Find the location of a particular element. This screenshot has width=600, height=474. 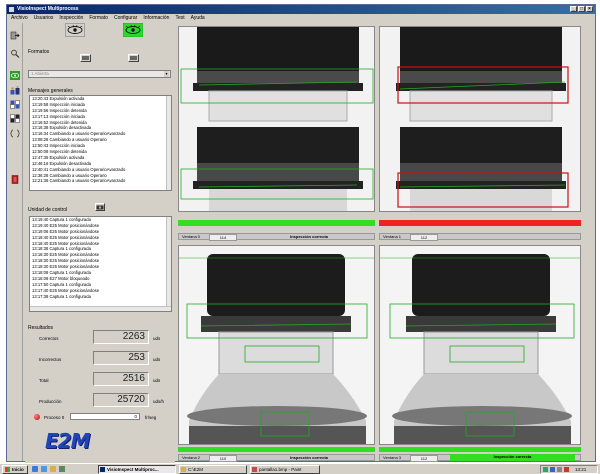

resultados-label: Resultados is located at coordinates (41, 328).